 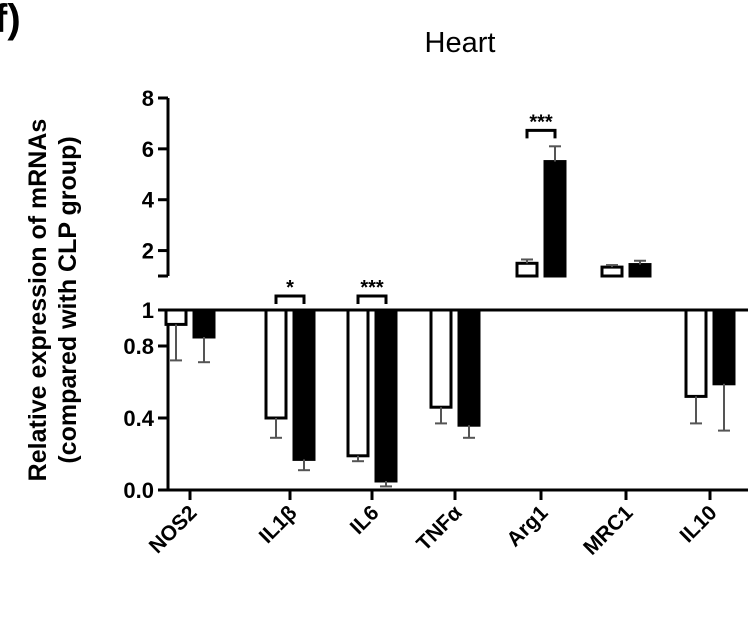 I want to click on x-tick-label-IL6: IL6, so click(x=365, y=520).